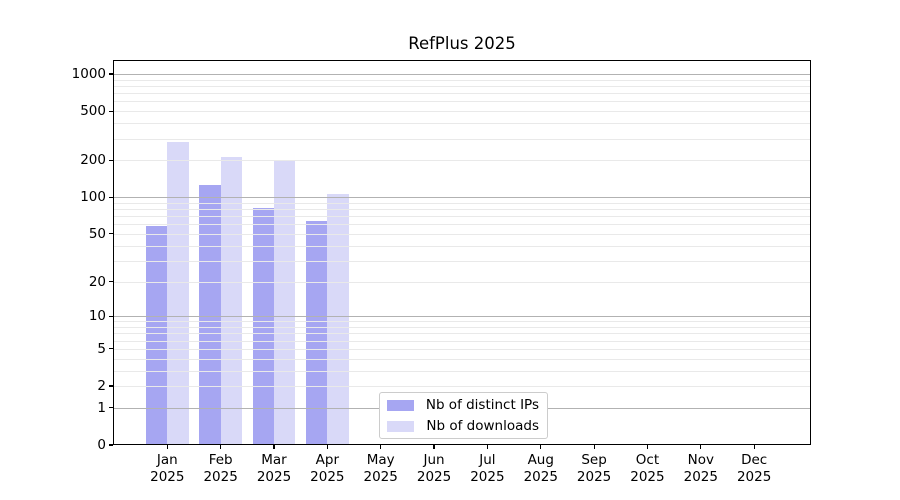 The height and width of the screenshot is (500, 900). Describe the element at coordinates (338, 319) in the screenshot. I see `bar-nb-of-downloads-apr` at that location.